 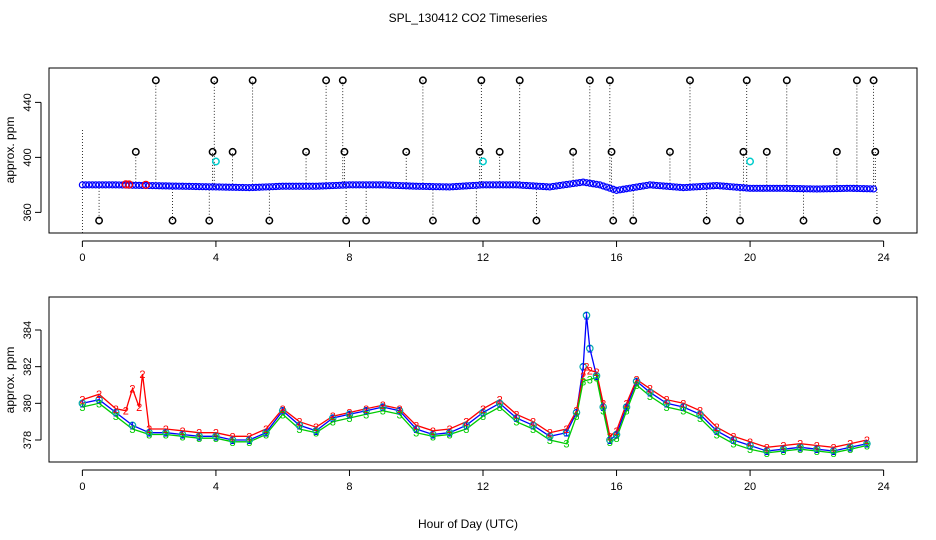 What do you see at coordinates (28, 366) in the screenshot?
I see `y-tick-label: 382` at bounding box center [28, 366].